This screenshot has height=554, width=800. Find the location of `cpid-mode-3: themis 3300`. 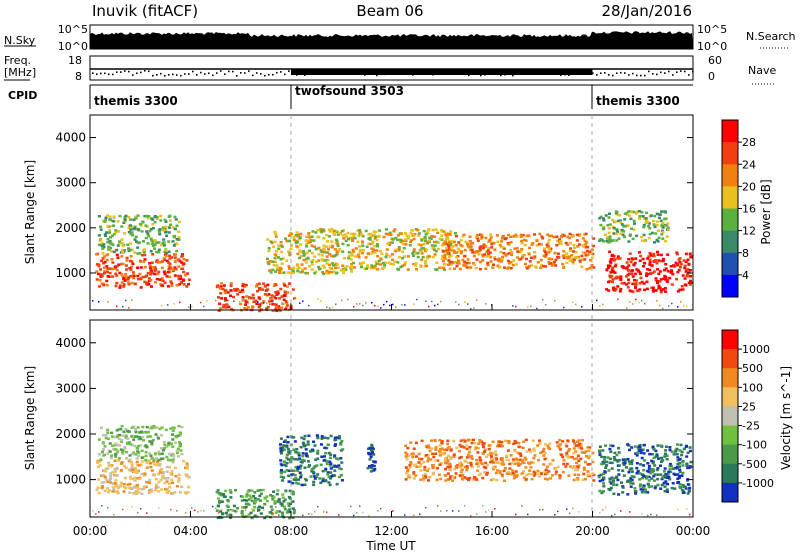

cpid-mode-3: themis 3300 is located at coordinates (638, 101).